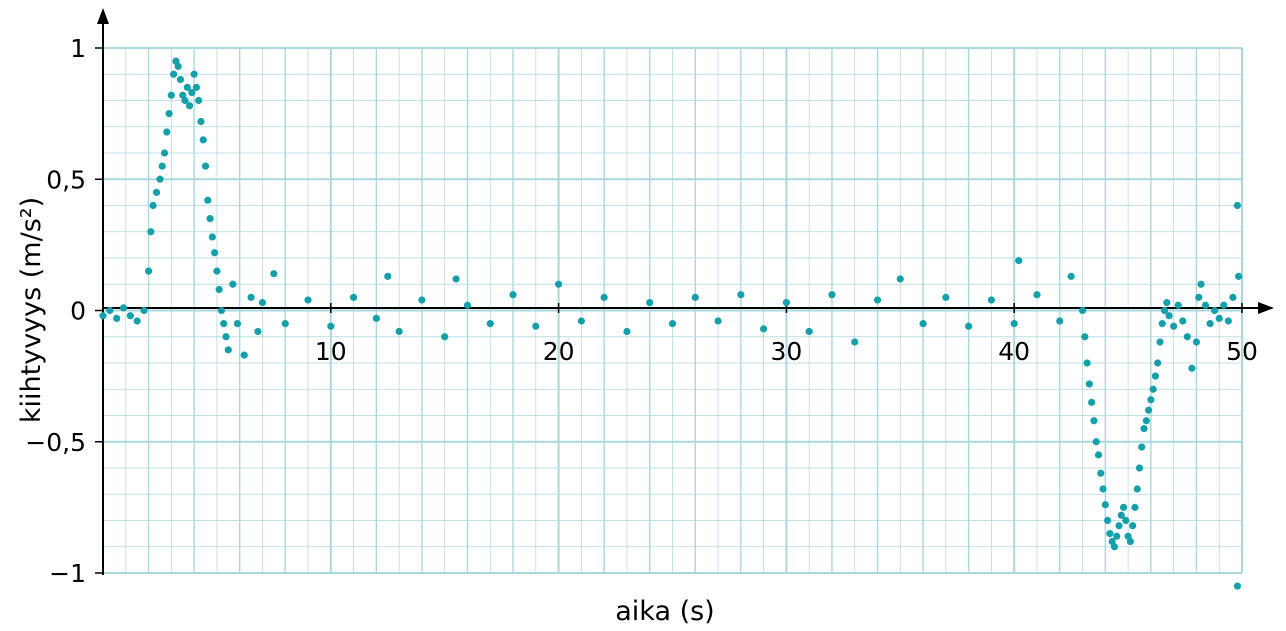  What do you see at coordinates (559, 351) in the screenshot?
I see `x-tick-label: 20` at bounding box center [559, 351].